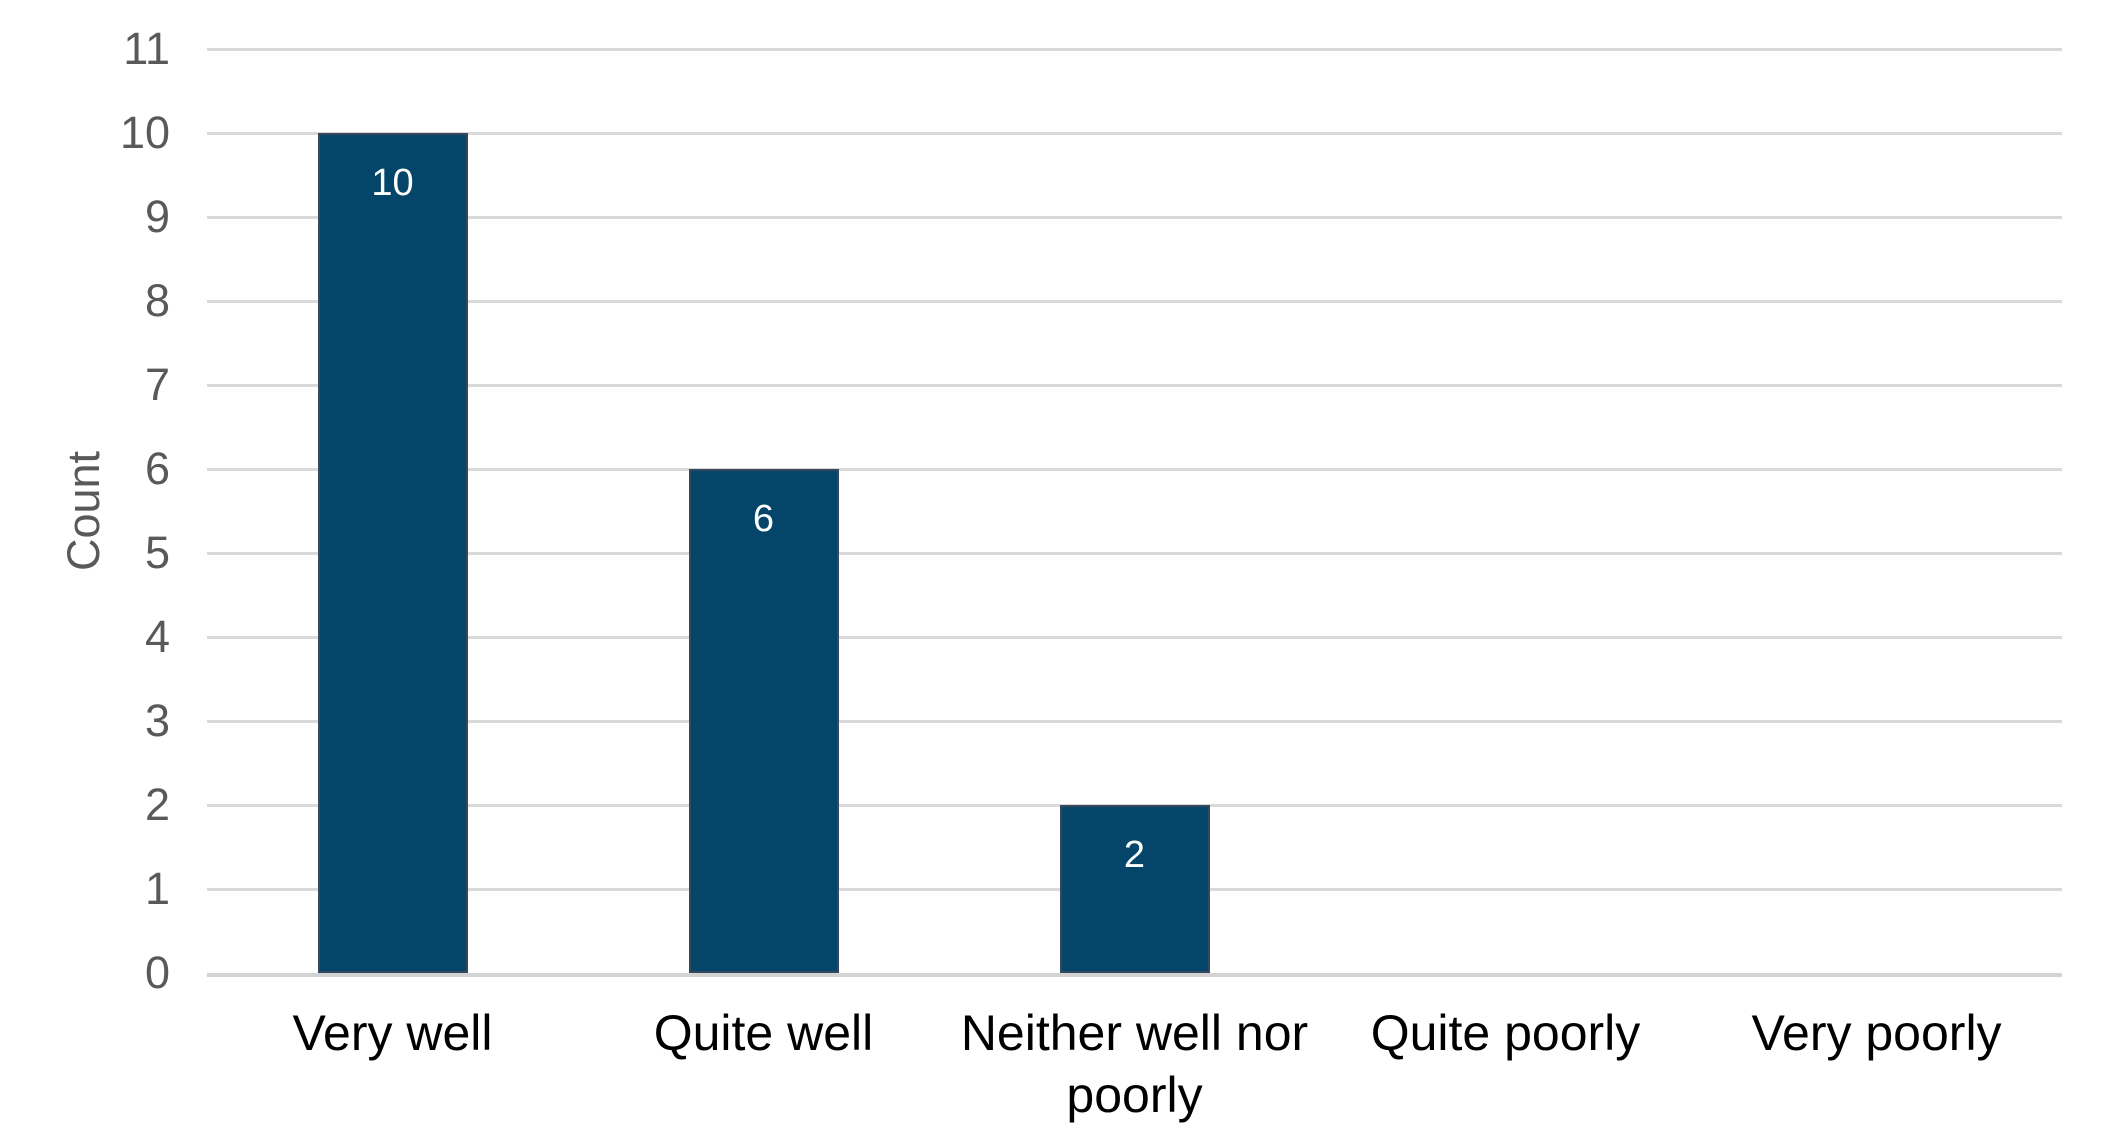 This screenshot has height=1137, width=2111. Describe the element at coordinates (392, 1033) in the screenshot. I see `x-axis-label: Very well` at that location.